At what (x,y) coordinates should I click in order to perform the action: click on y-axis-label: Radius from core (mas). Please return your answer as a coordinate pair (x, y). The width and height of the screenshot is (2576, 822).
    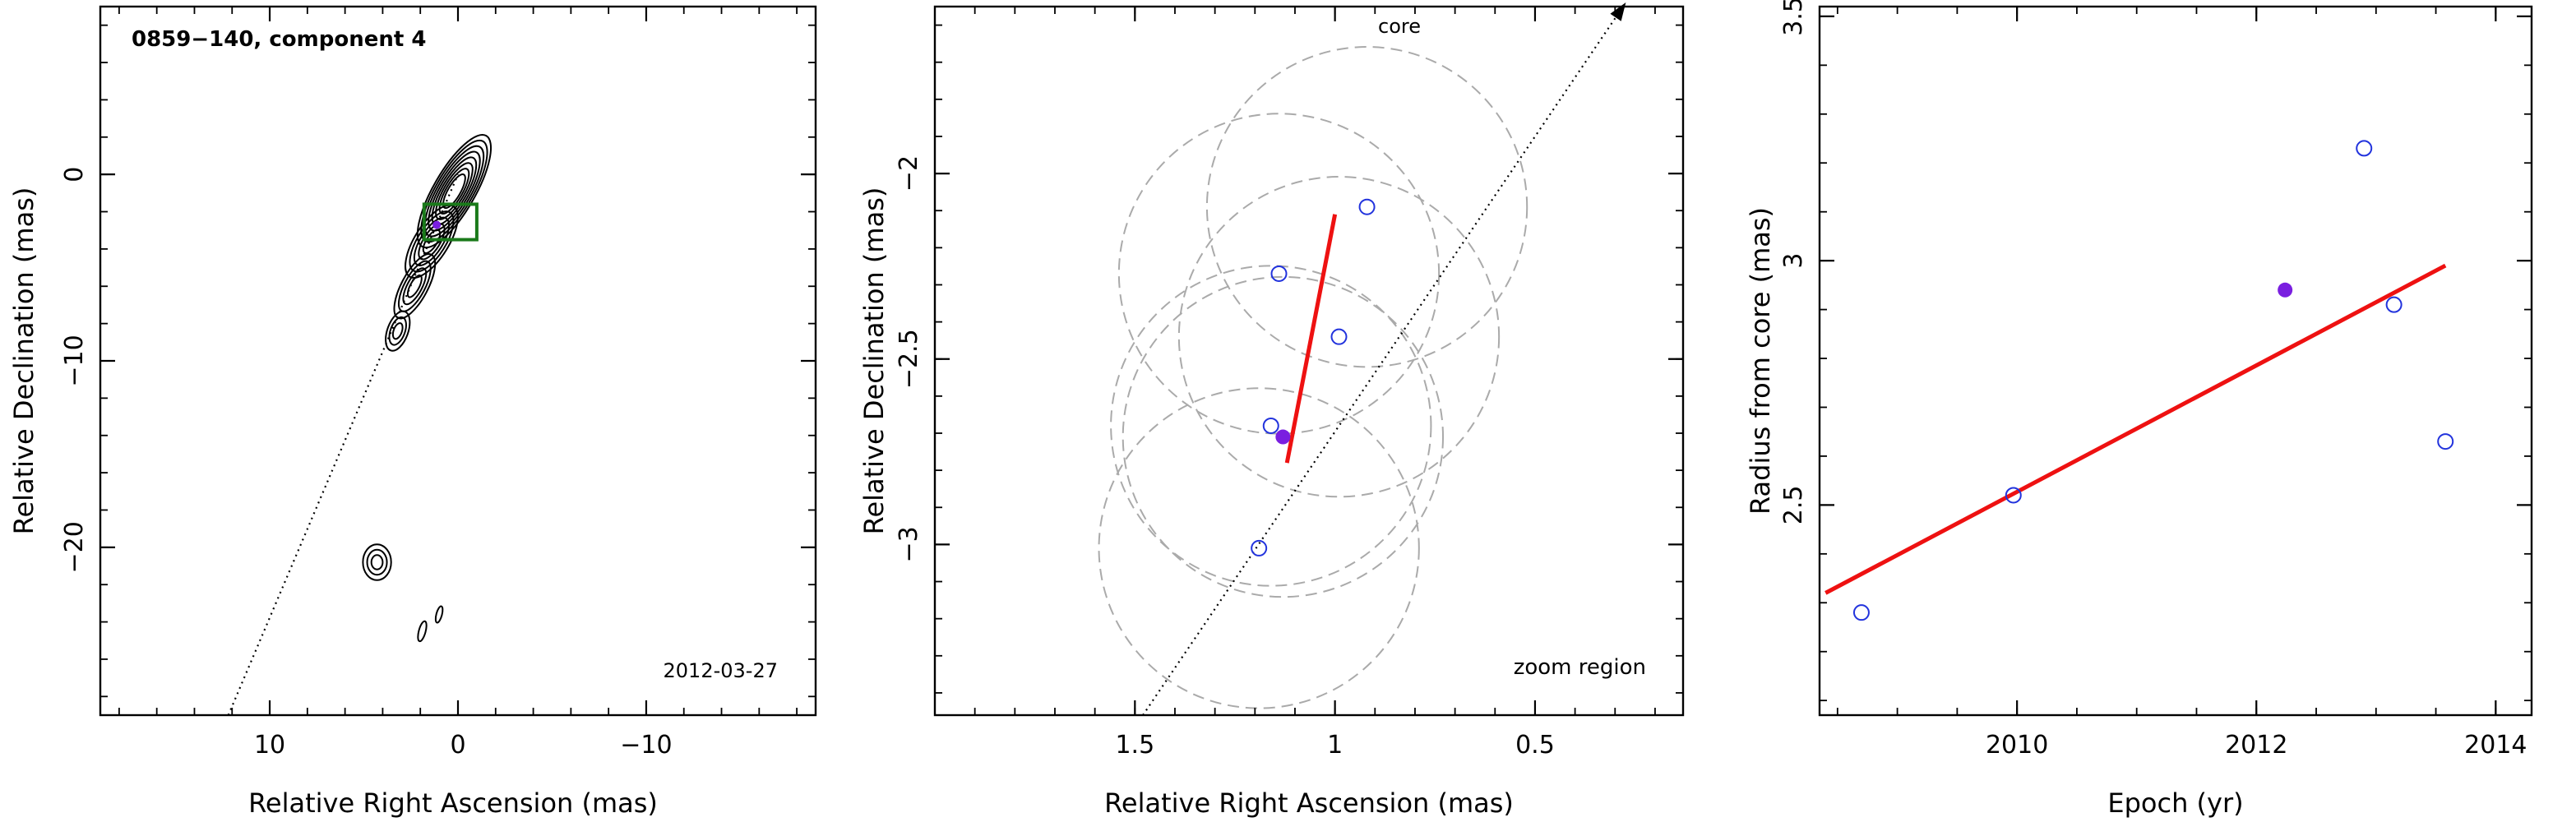
    Looking at the image, I should click on (1760, 361).